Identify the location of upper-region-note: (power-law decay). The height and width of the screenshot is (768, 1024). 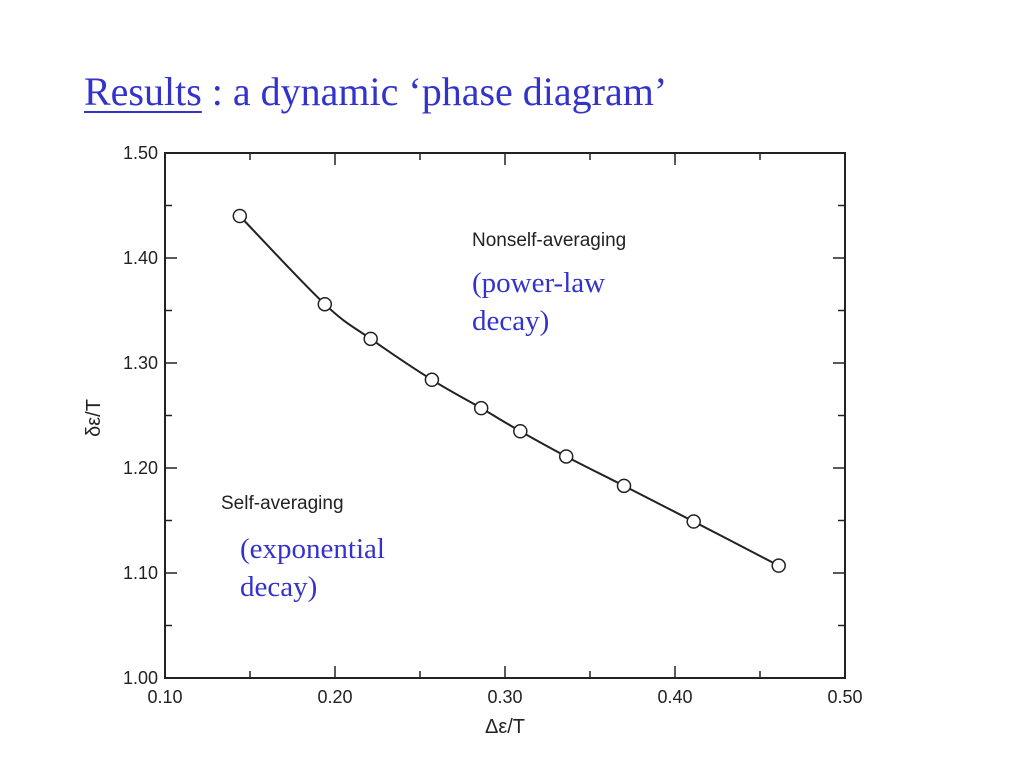
(538, 302).